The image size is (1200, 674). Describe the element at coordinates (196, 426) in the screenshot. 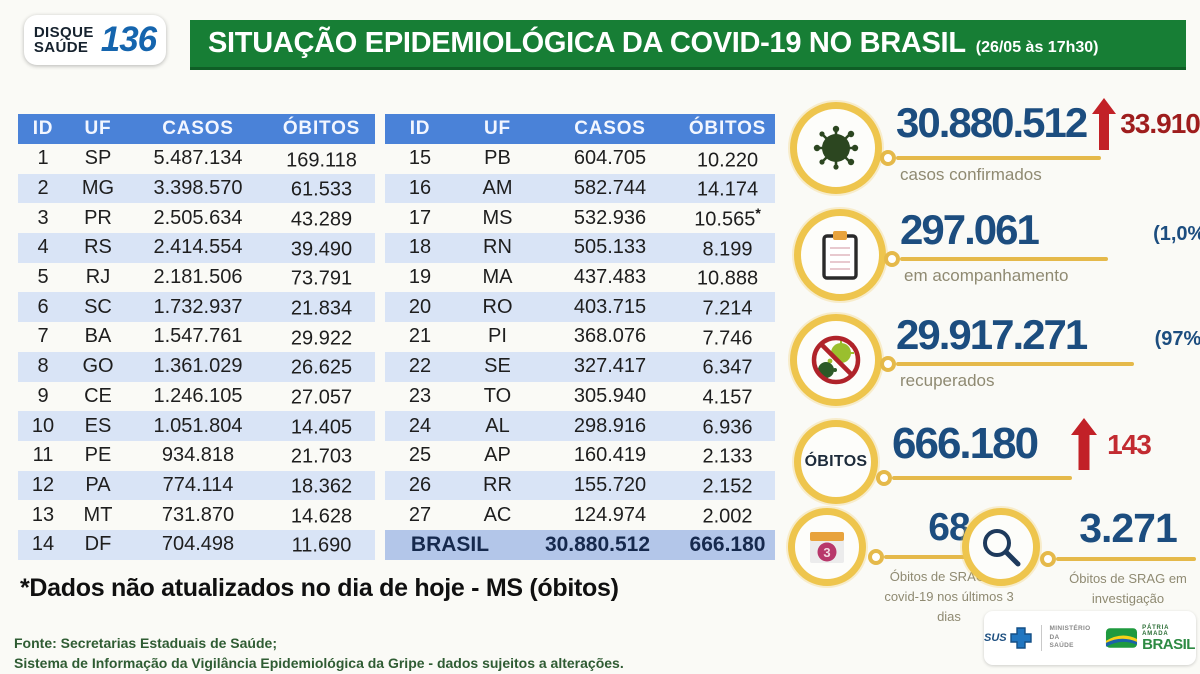

I see `table-row: 10 ES 1.051.804 14.405` at that location.